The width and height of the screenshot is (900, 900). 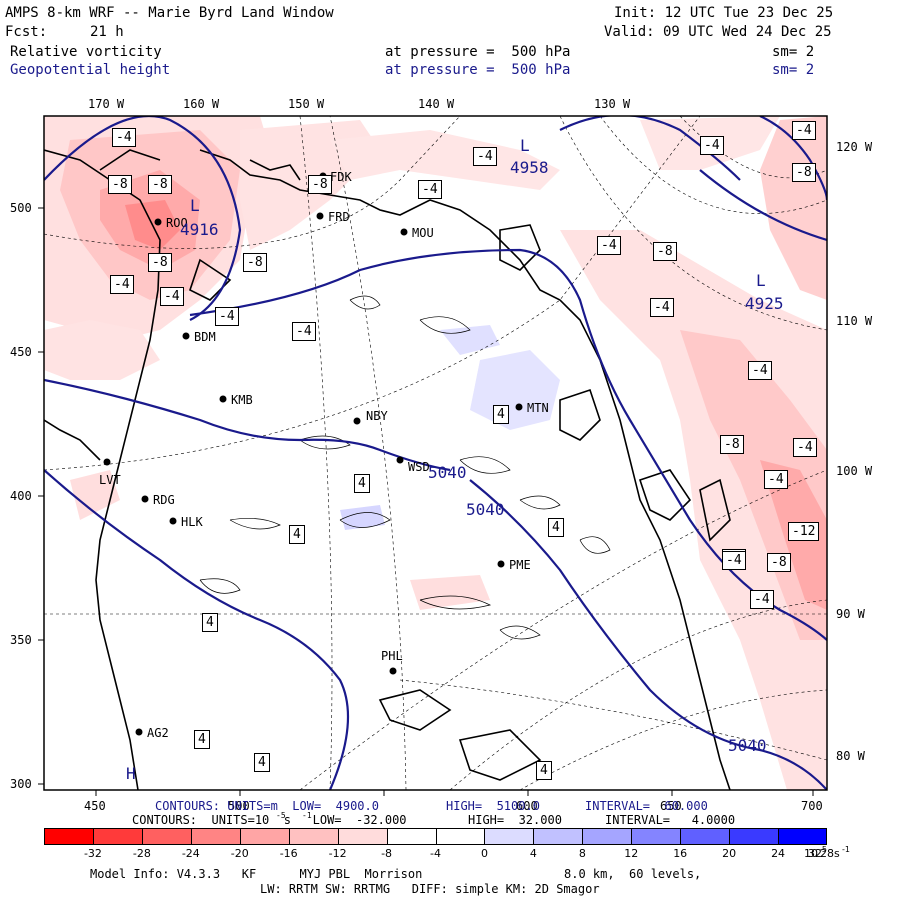 I want to click on colorbar-units-exponent: -5, so click(x=823, y=849).